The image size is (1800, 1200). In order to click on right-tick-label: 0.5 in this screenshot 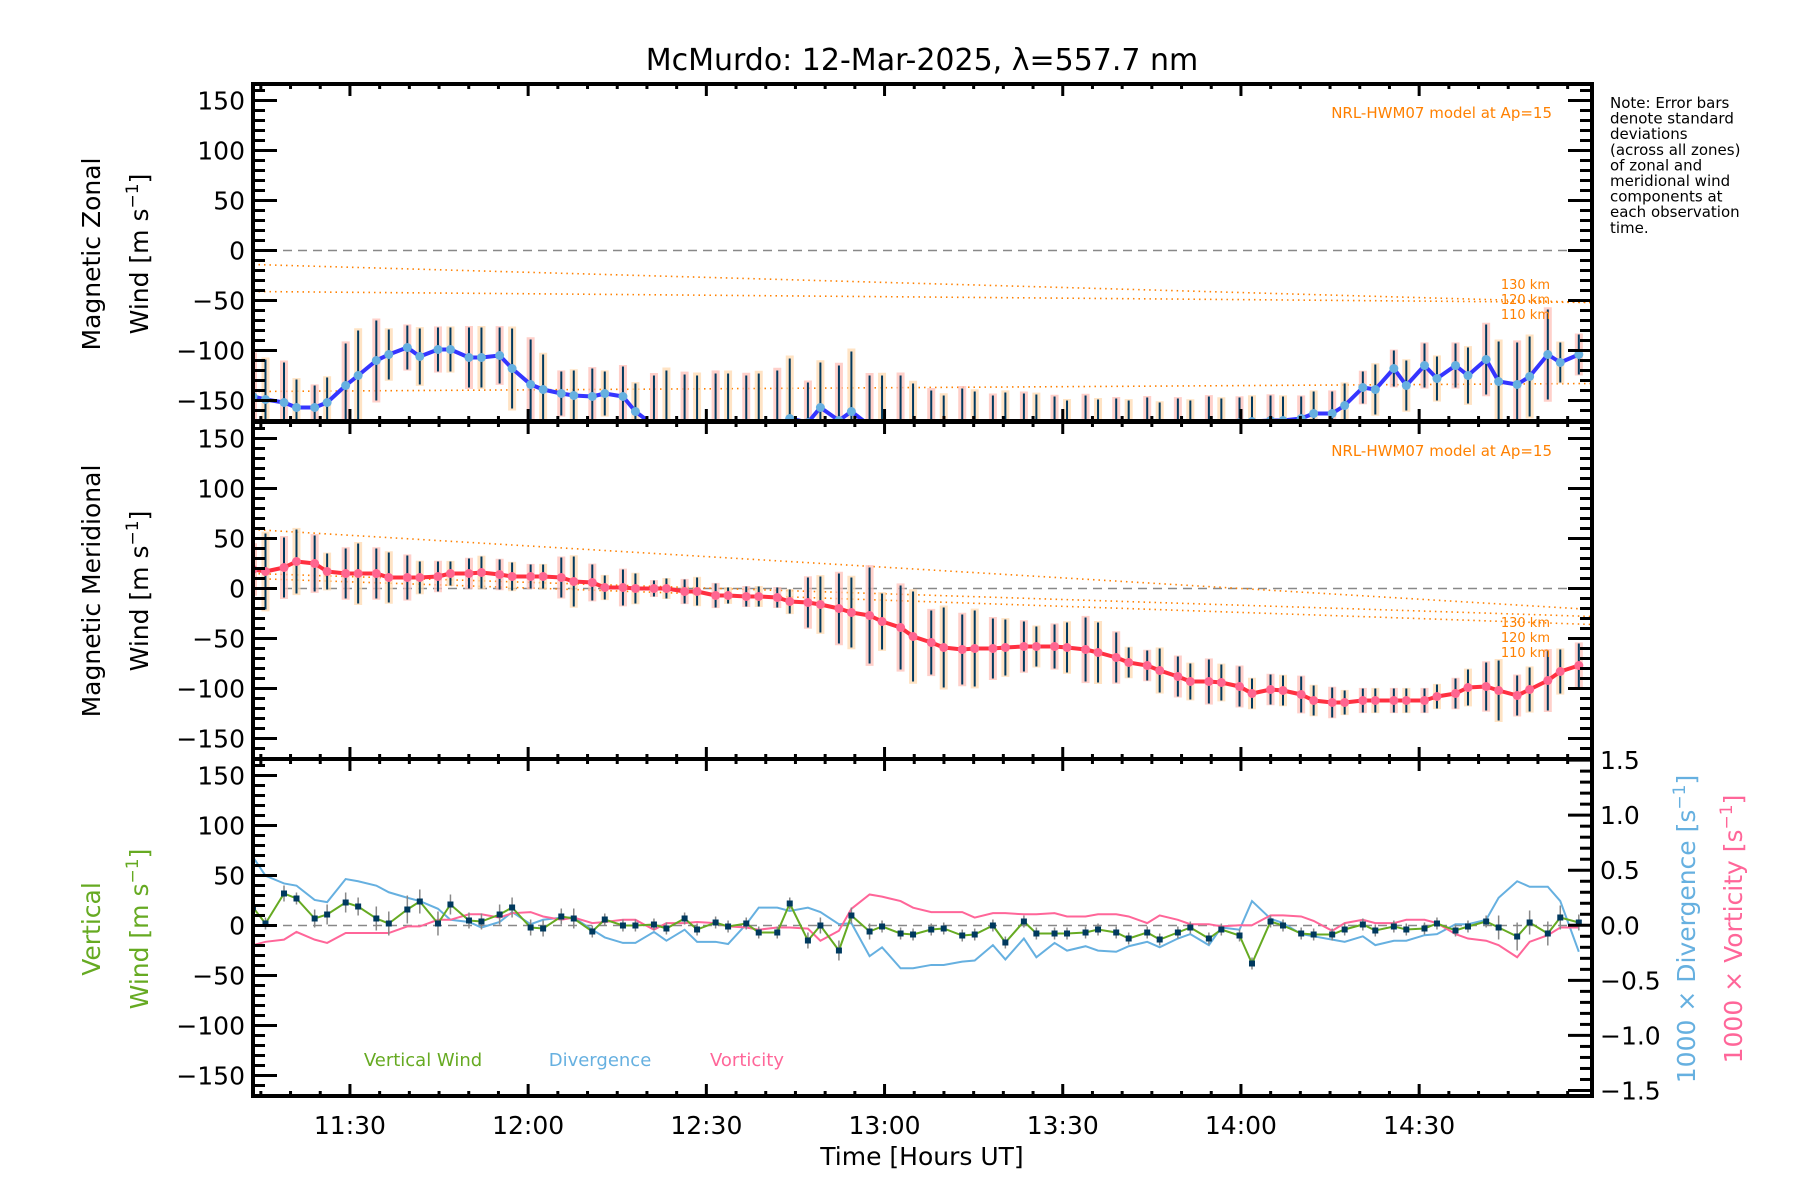, I will do `click(1620, 870)`.